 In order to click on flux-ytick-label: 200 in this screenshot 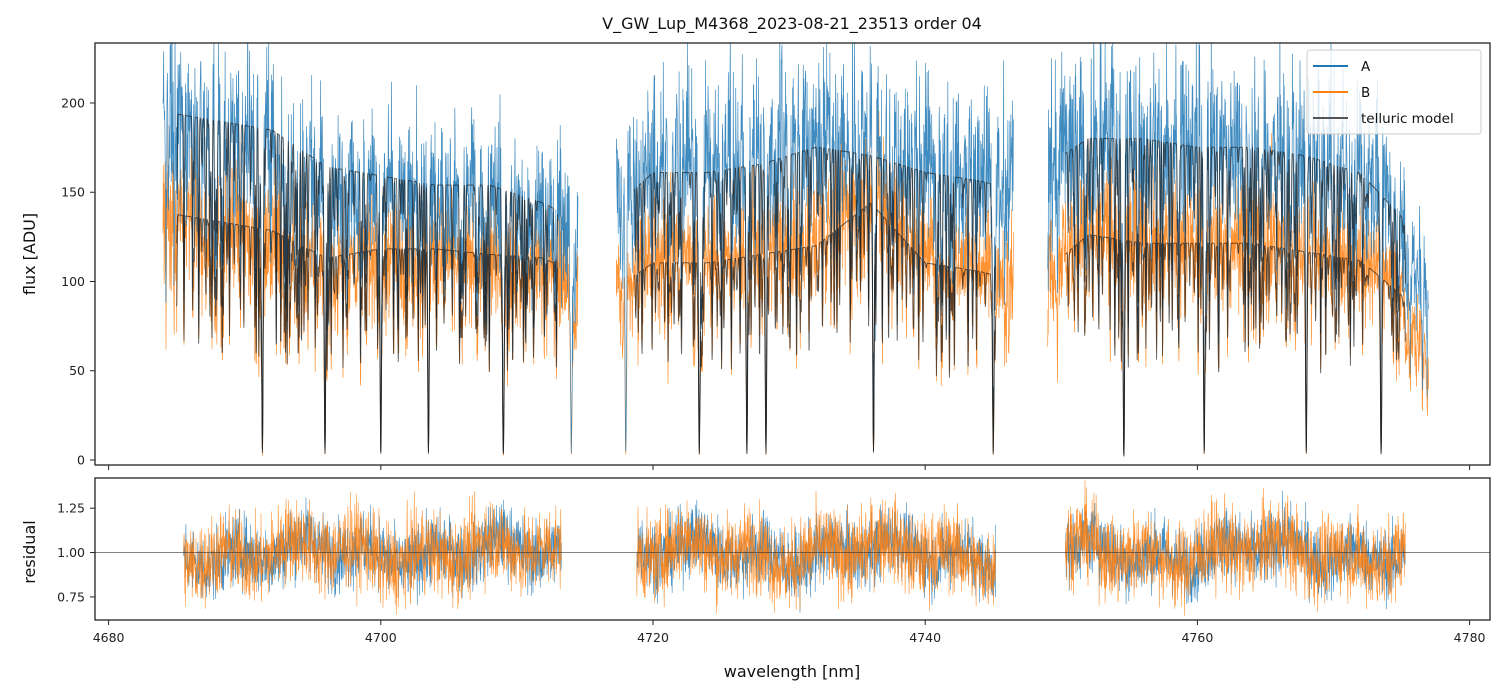, I will do `click(73, 102)`.